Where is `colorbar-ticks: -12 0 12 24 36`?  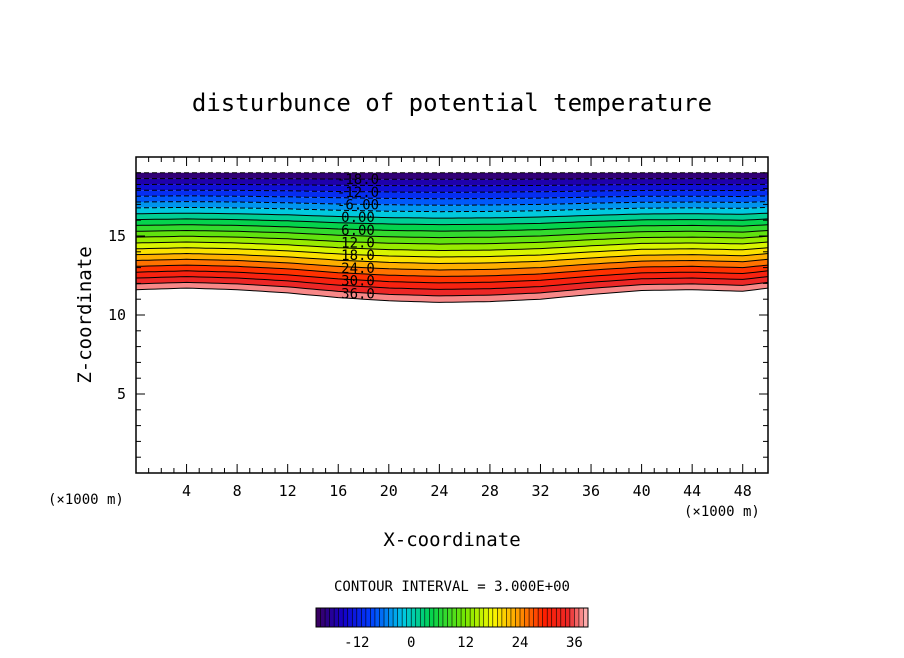 colorbar-ticks: -12 0 12 24 36 is located at coordinates (463, 643).